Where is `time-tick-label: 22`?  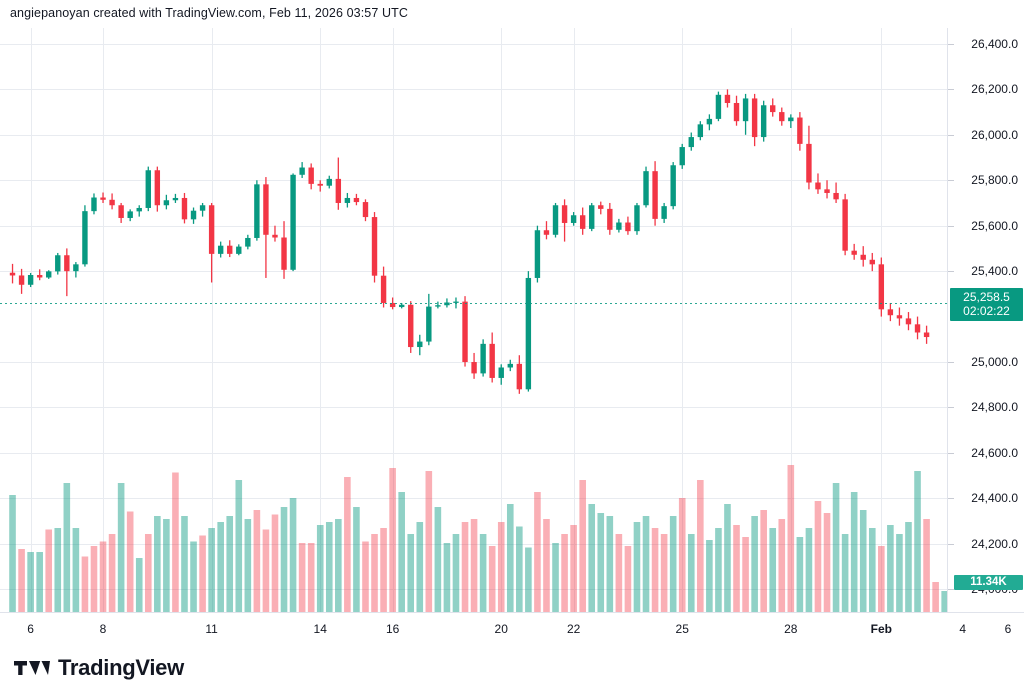 time-tick-label: 22 is located at coordinates (573, 629).